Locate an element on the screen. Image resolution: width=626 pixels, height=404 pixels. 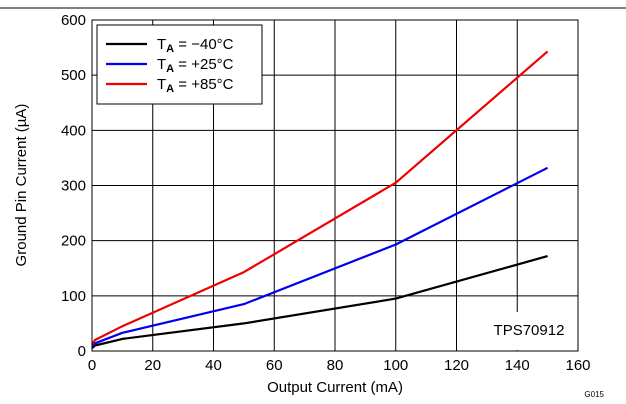
device-label-bg is located at coordinates (528, 331).